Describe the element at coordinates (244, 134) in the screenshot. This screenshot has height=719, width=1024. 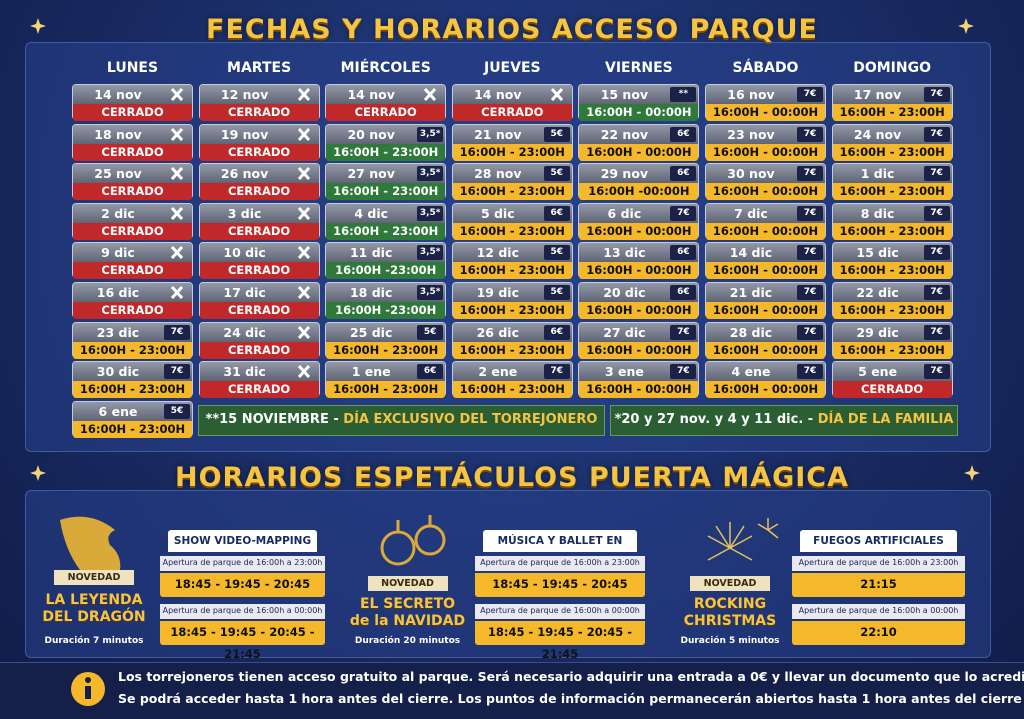
I see `cell-date: 19 nov` at that location.